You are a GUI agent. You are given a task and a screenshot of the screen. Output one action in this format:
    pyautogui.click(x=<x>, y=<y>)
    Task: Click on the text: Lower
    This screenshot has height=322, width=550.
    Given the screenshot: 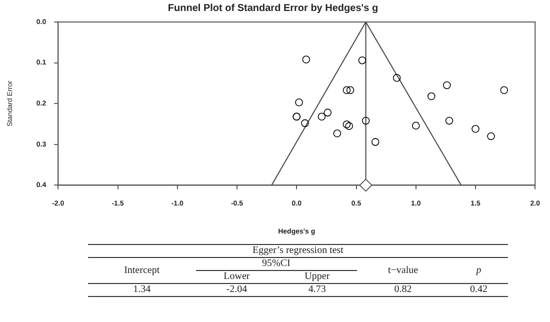 What is the action you would take?
    pyautogui.click(x=236, y=277)
    